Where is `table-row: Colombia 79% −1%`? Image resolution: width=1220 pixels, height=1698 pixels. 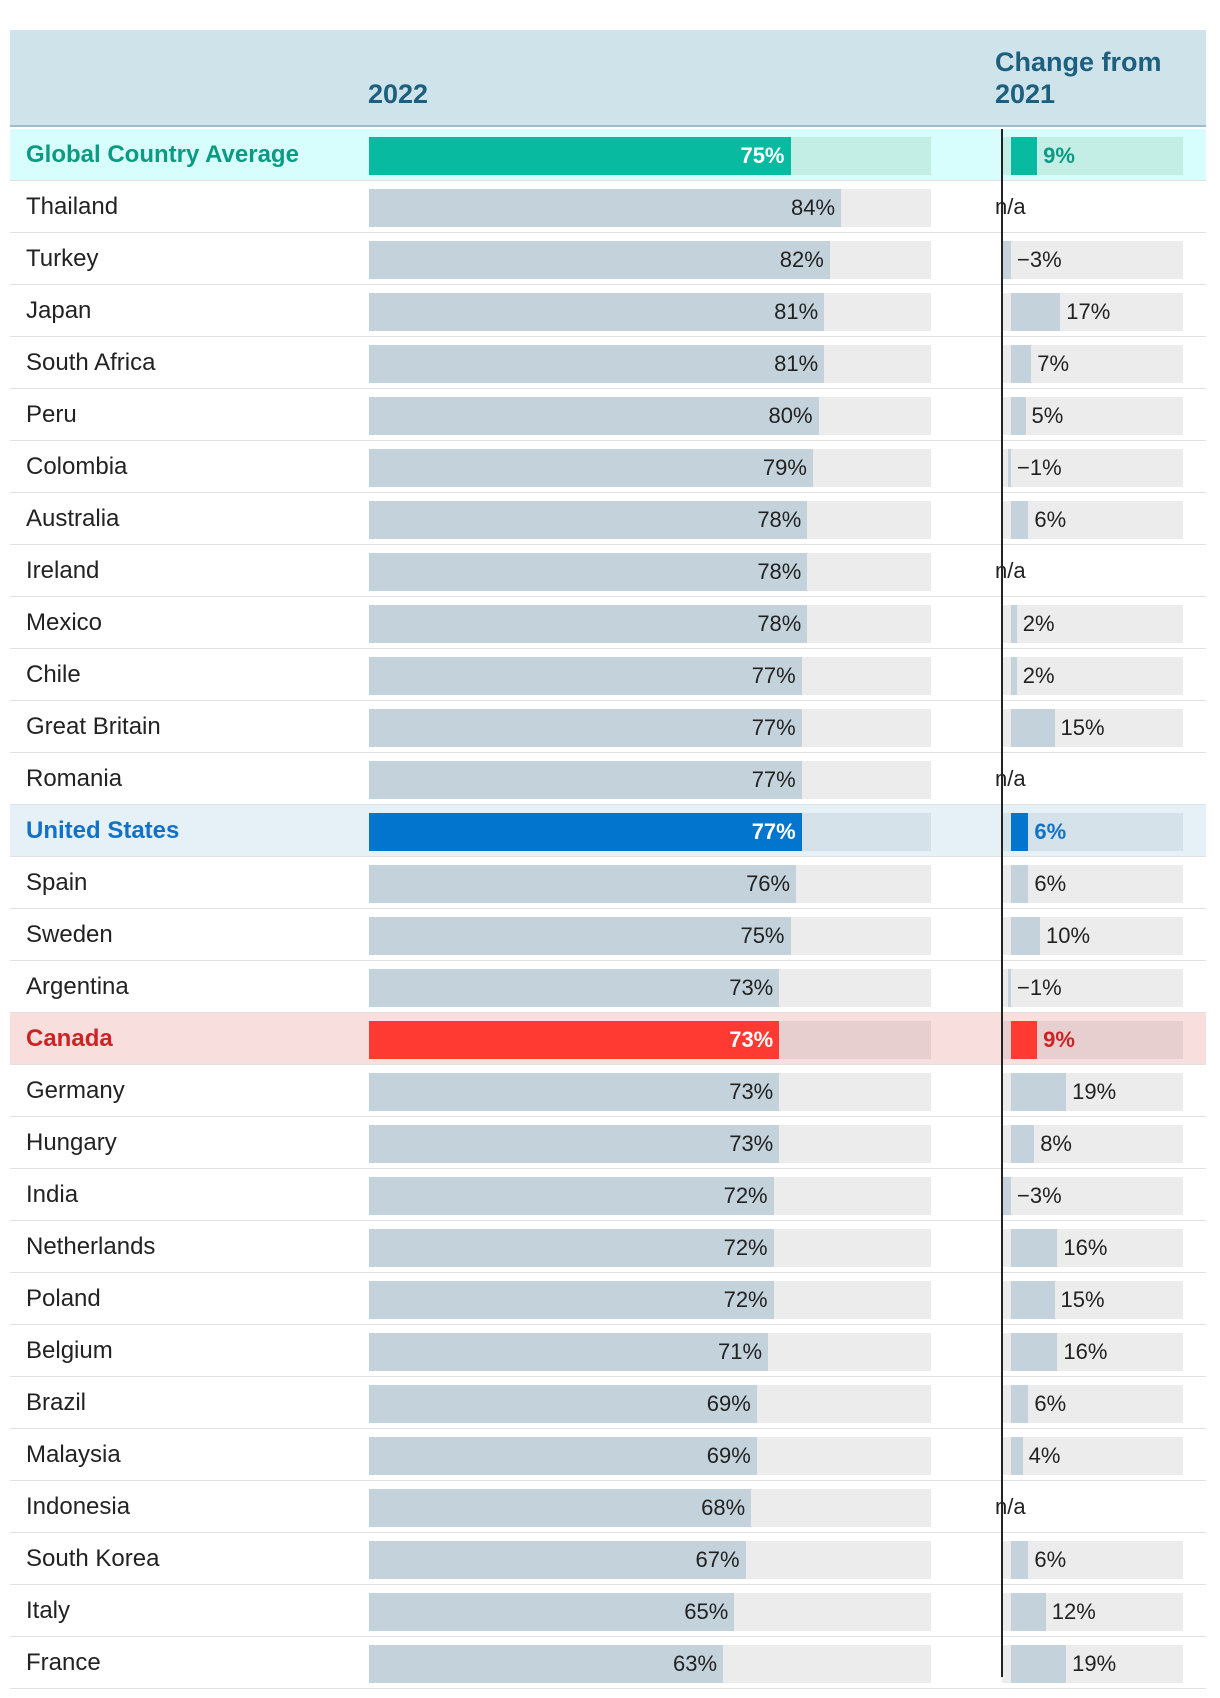 table-row: Colombia 79% −1% is located at coordinates (608, 467).